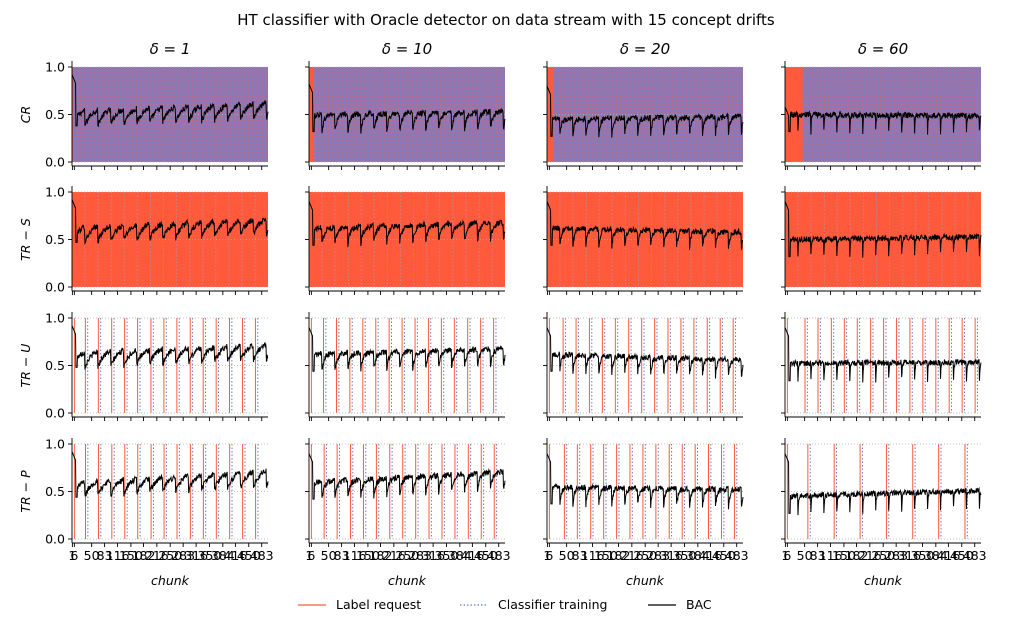  I want to click on row-label: TR − U, so click(25, 366).